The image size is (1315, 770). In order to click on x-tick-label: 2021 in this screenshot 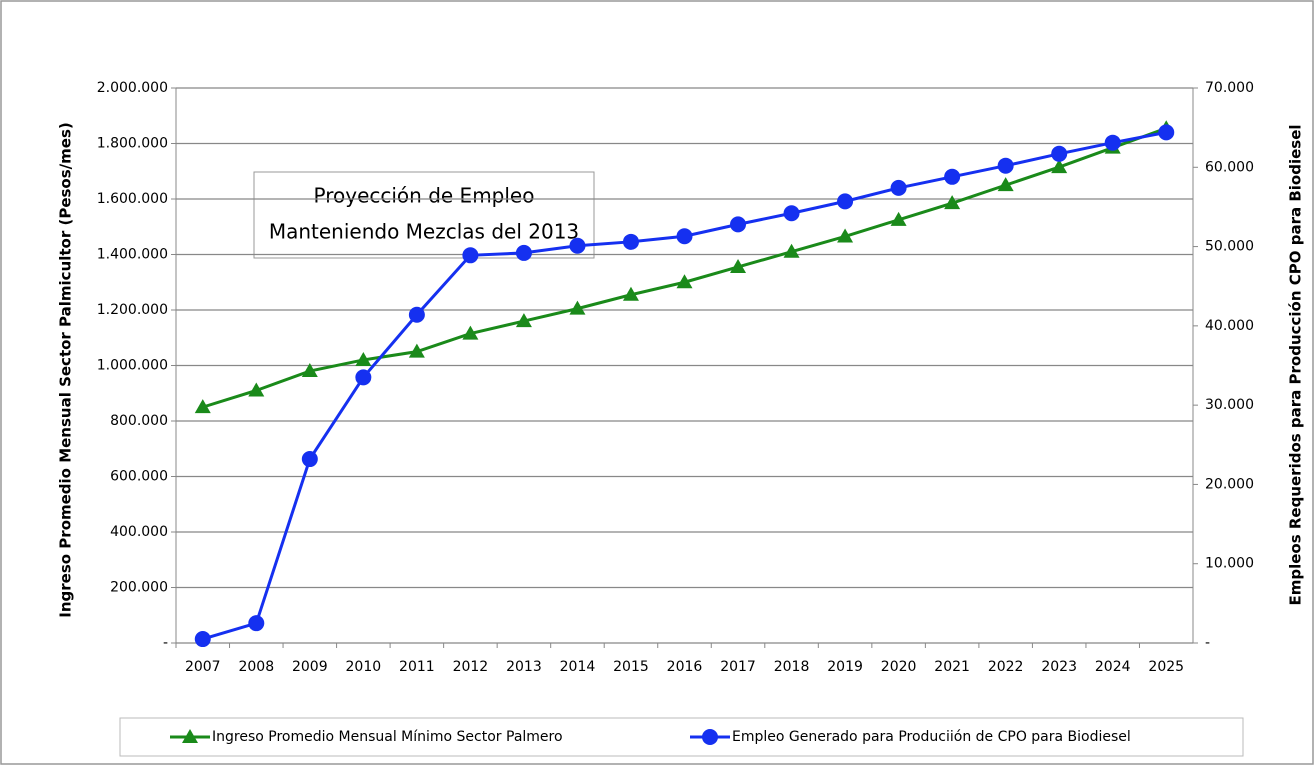, I will do `click(952, 667)`.